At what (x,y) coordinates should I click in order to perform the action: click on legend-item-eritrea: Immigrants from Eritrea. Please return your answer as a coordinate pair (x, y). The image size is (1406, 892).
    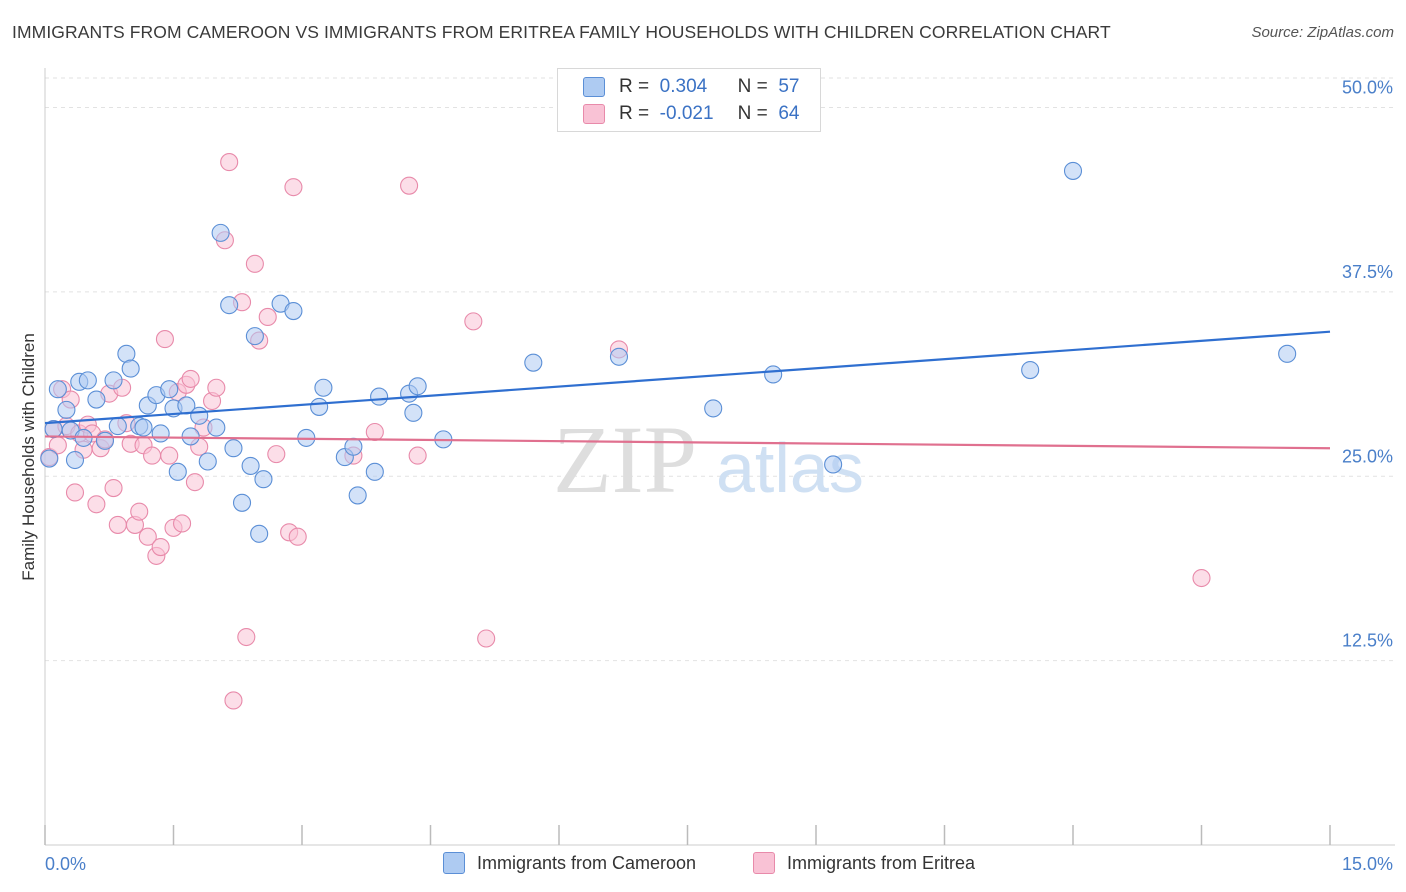
    Looking at the image, I should click on (864, 863).